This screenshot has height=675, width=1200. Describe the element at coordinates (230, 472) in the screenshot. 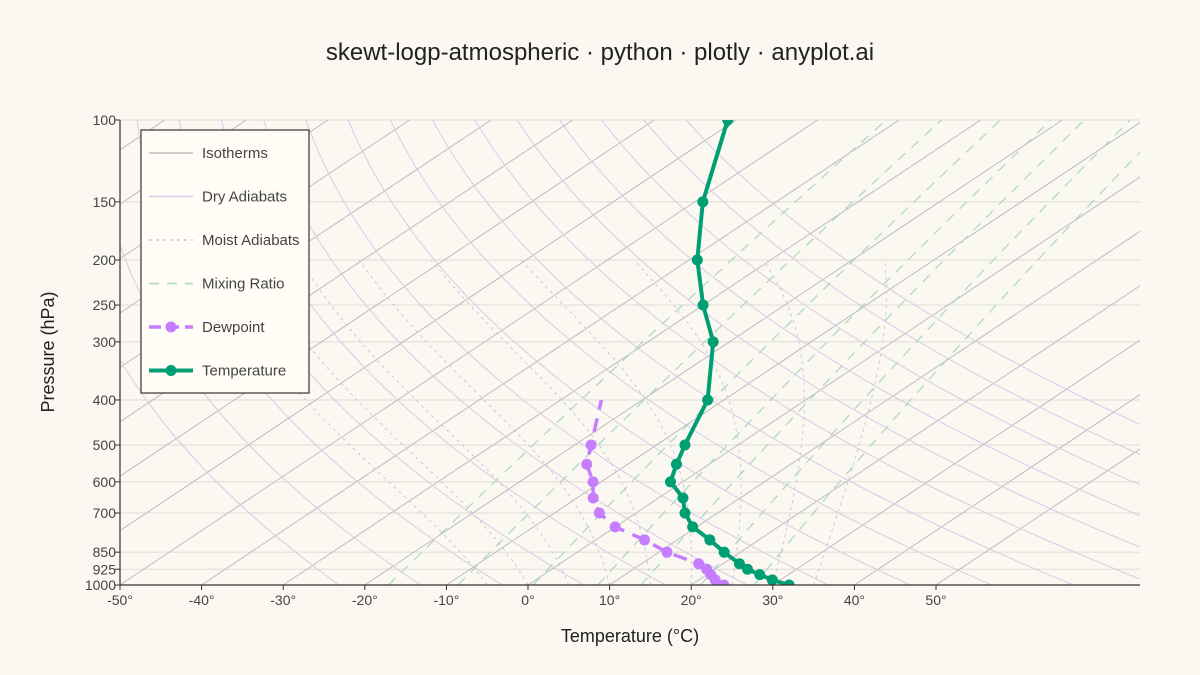

I see `dry-adiabat-line` at that location.